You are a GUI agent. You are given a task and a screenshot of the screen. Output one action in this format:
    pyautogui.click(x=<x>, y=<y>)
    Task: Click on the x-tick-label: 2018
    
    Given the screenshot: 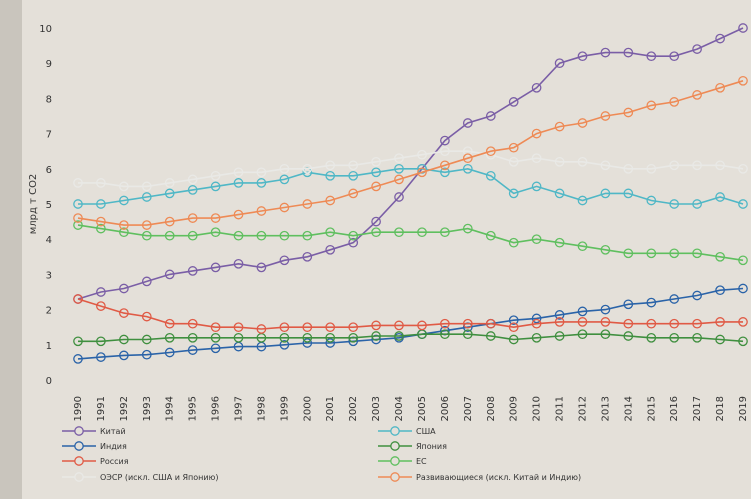 What is the action you would take?
    pyautogui.click(x=720, y=408)
    